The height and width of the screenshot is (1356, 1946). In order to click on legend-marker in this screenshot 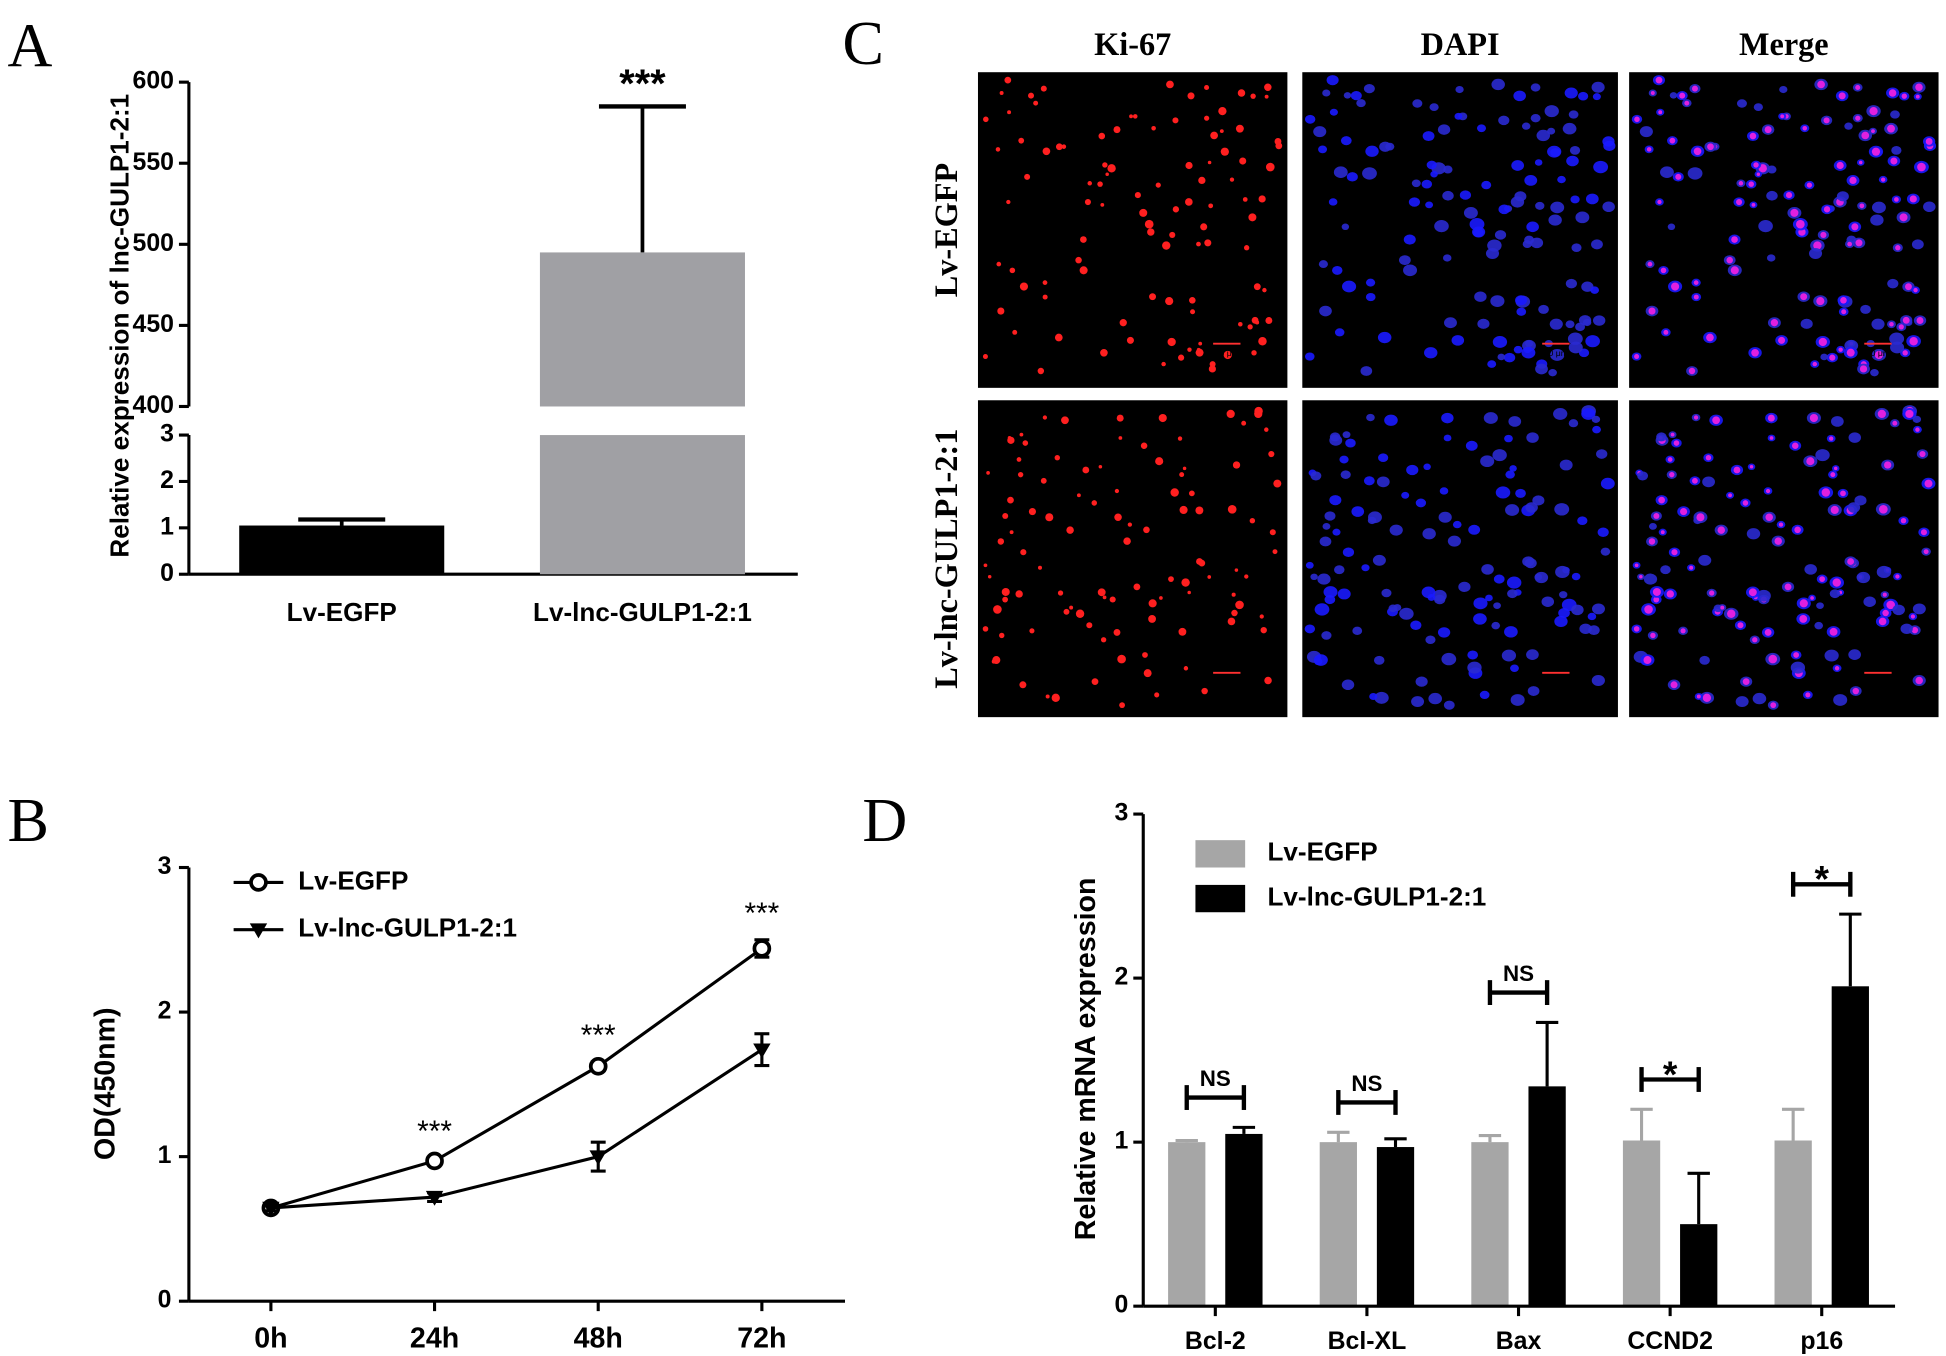, I will do `click(258, 931)`.